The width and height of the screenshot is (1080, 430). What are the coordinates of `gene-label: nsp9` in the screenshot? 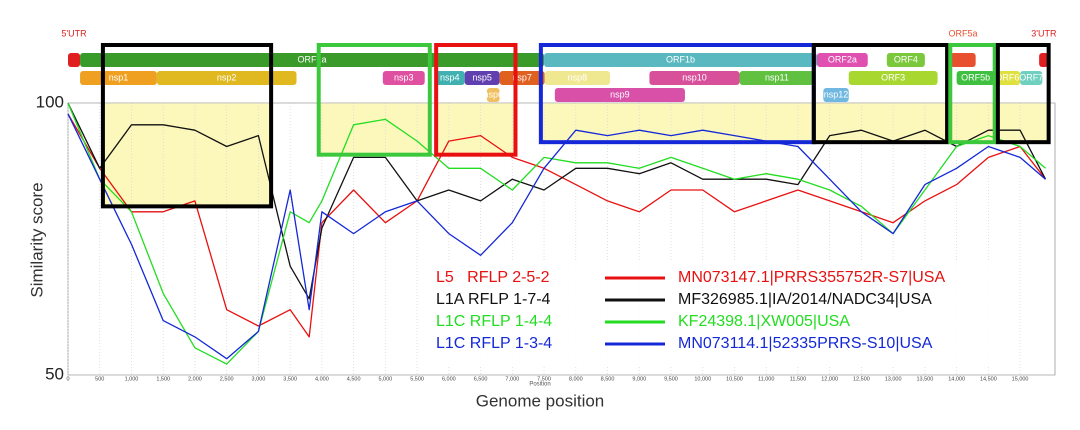 It's located at (620, 94).